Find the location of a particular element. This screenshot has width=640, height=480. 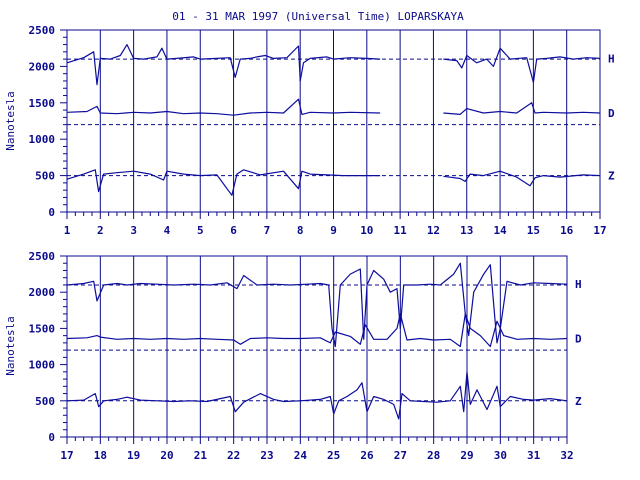

panel-bottom-x-tick-label: 29 is located at coordinates (466, 455).